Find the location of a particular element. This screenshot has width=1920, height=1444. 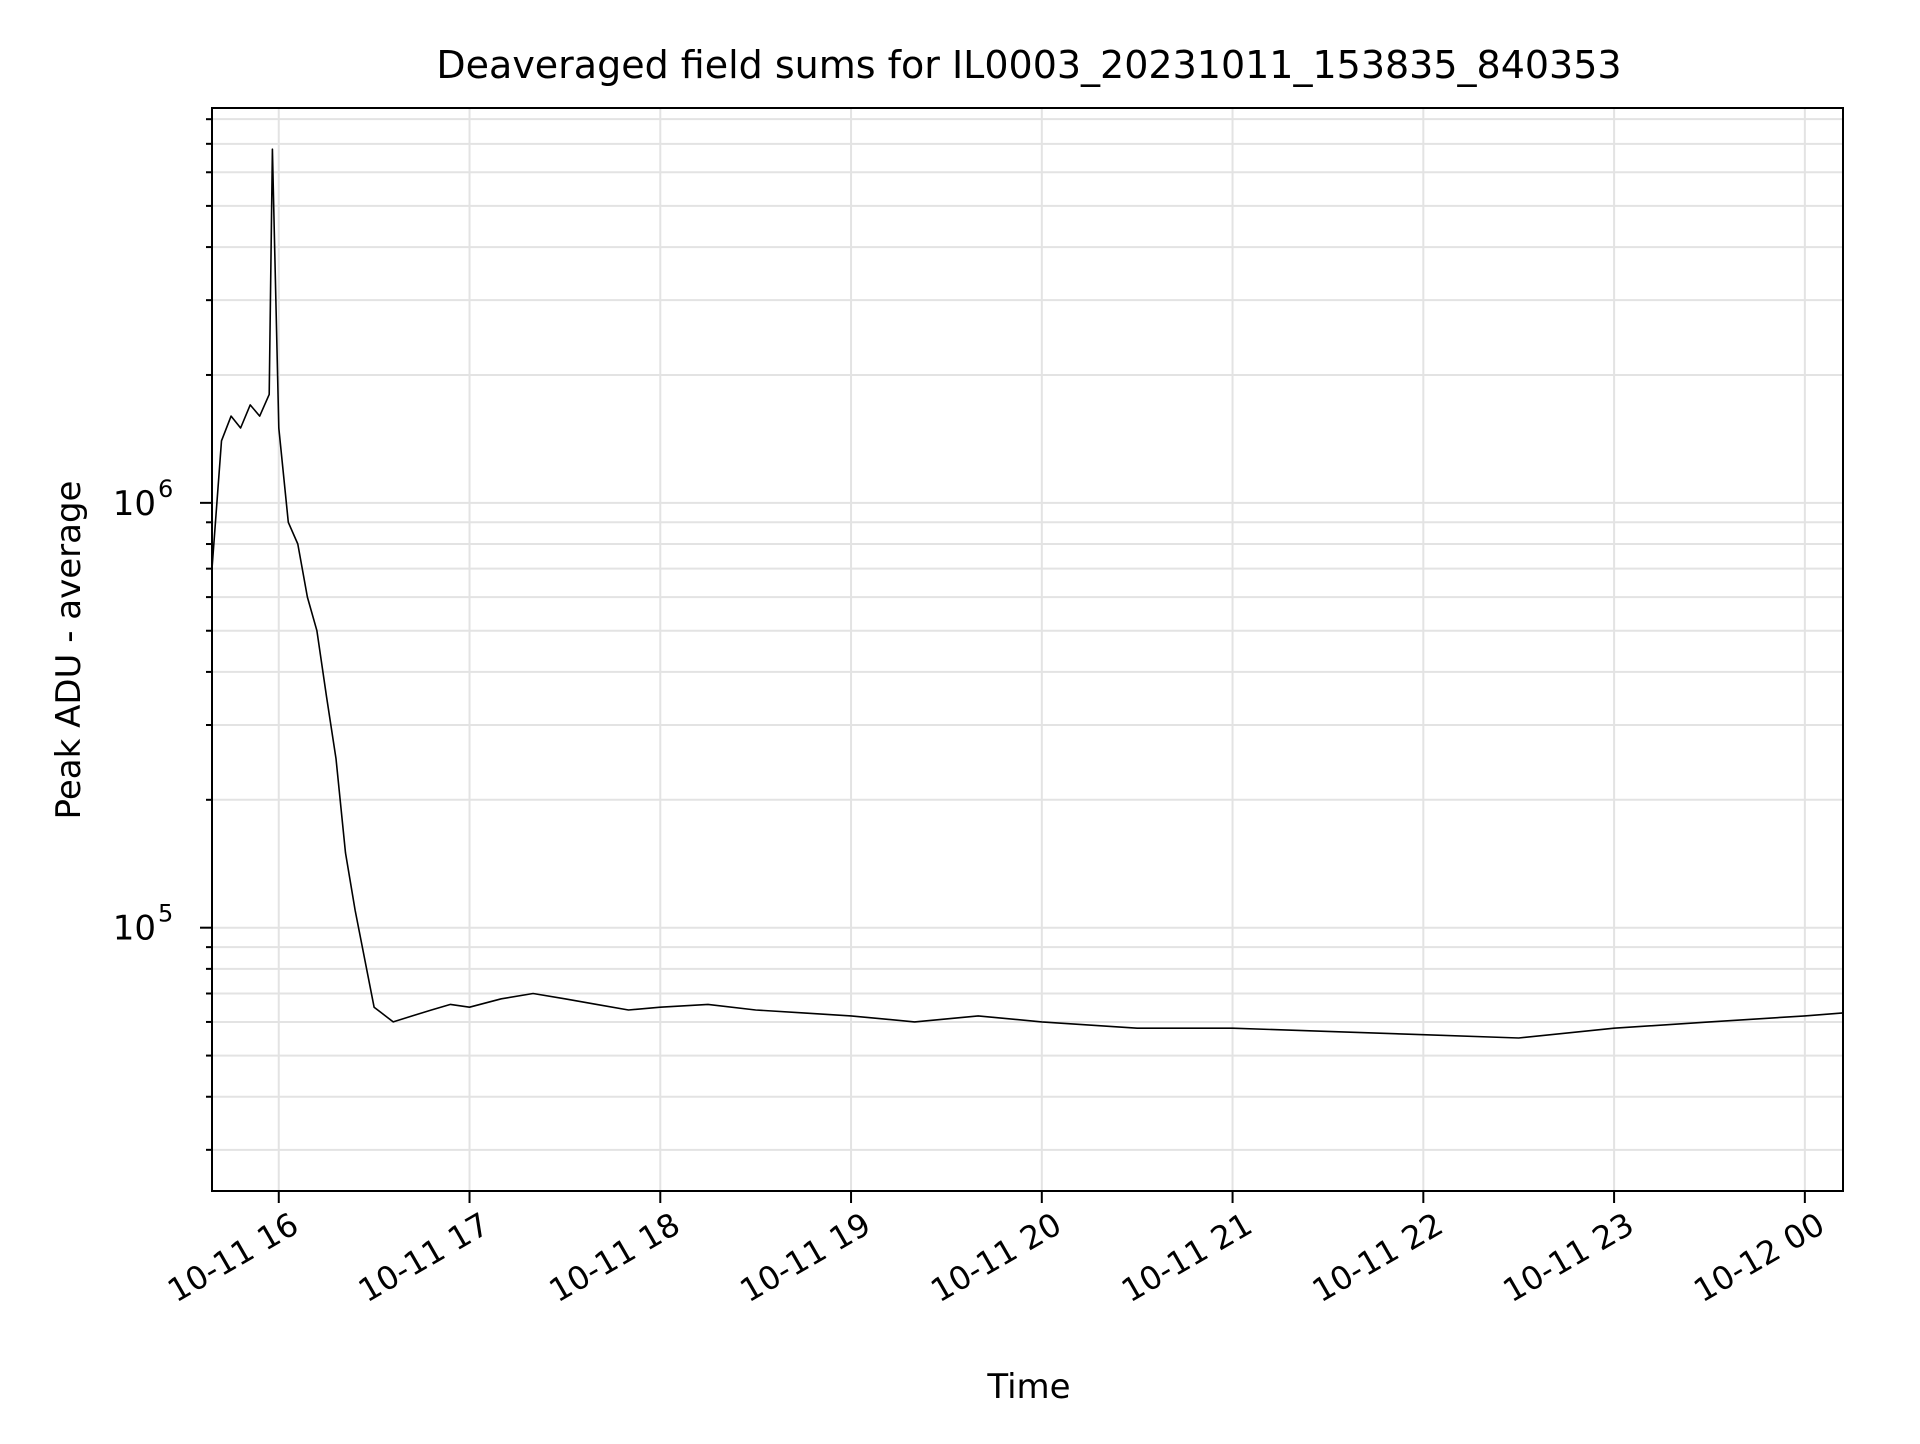

y-tick-label-exponent: 6 is located at coordinates (165, 489).